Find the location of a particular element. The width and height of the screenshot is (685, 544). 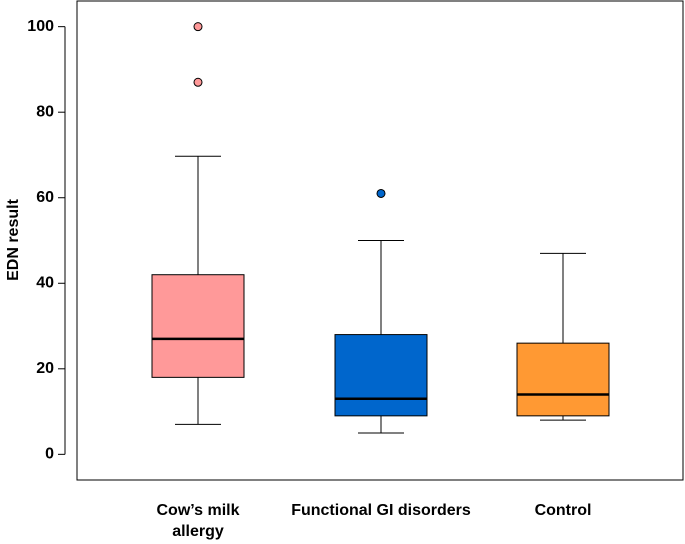

y-axis: 0 20 40 60 80 100 is located at coordinates (46, 240).